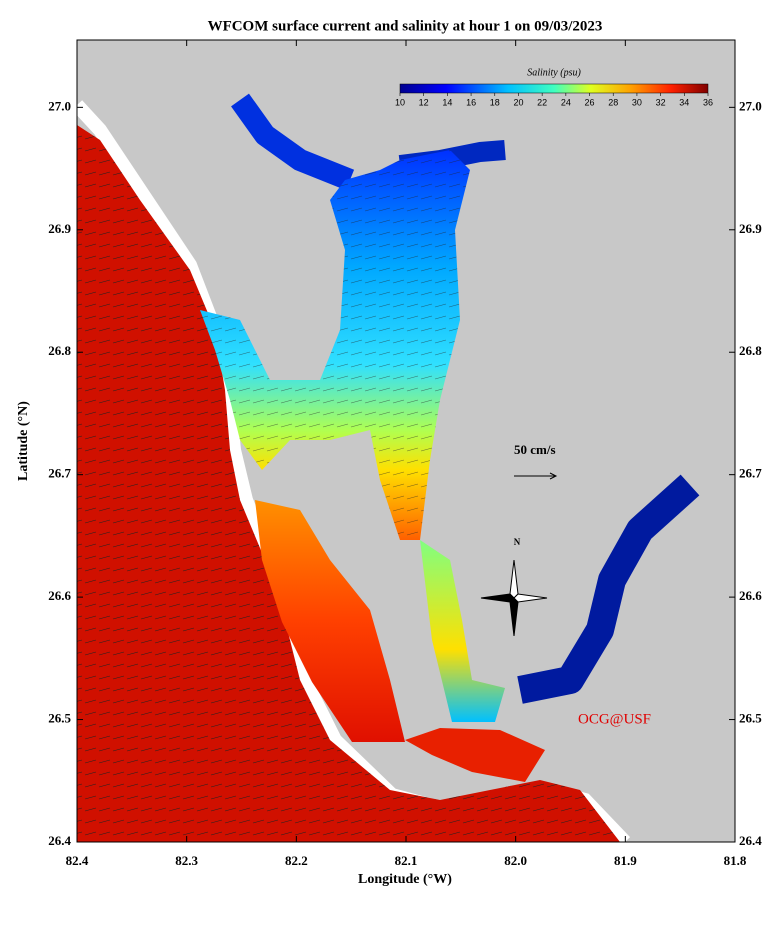 This screenshot has width=770, height=936. Describe the element at coordinates (462, 631) in the screenshot. I see `matlacha-pass` at that location.